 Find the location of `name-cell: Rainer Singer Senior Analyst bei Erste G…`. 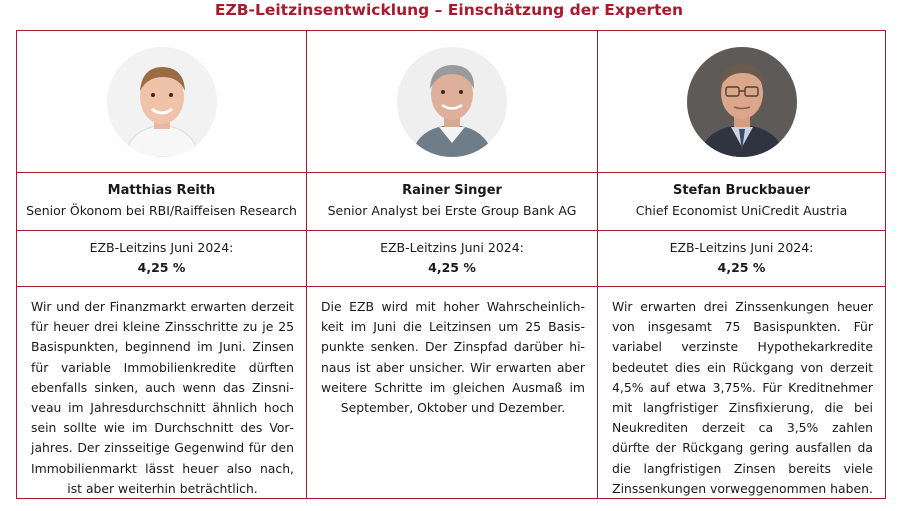

name-cell: Rainer Singer Senior Analyst bei Erste G… is located at coordinates (452, 202).